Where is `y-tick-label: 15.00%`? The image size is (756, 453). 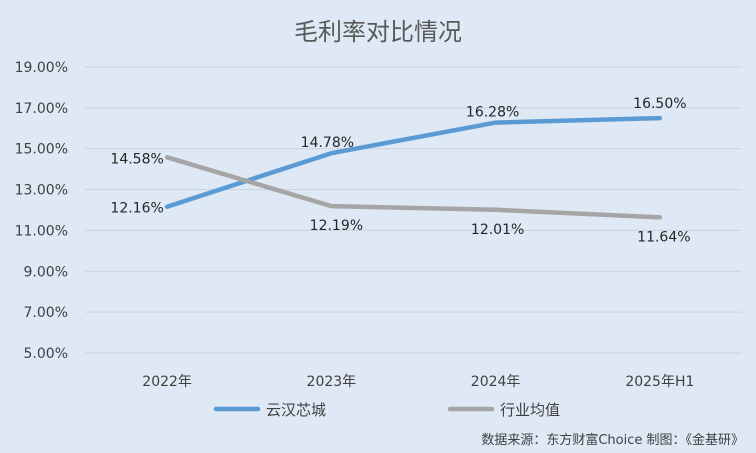 y-tick-label: 15.00% is located at coordinates (41, 150).